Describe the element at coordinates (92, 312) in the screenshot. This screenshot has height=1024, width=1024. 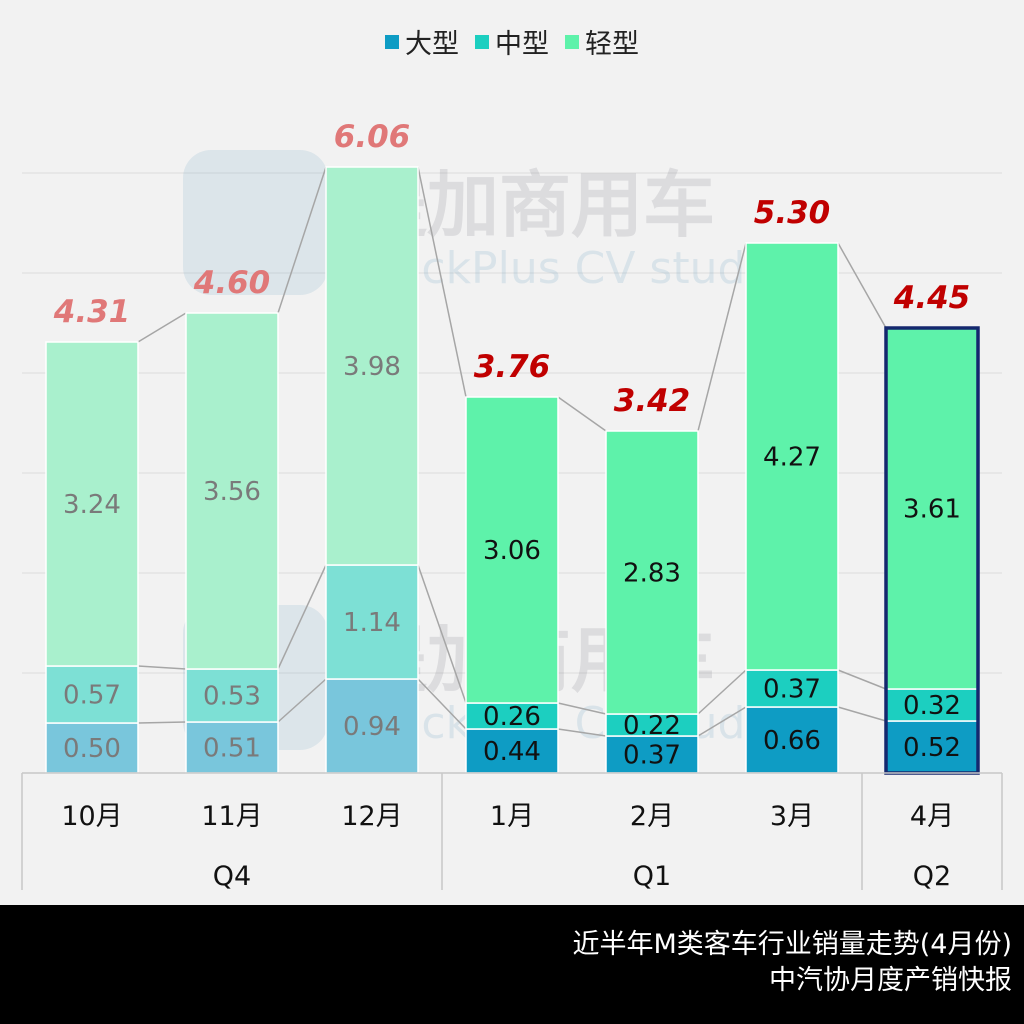
I see `total-label: 4.31` at that location.